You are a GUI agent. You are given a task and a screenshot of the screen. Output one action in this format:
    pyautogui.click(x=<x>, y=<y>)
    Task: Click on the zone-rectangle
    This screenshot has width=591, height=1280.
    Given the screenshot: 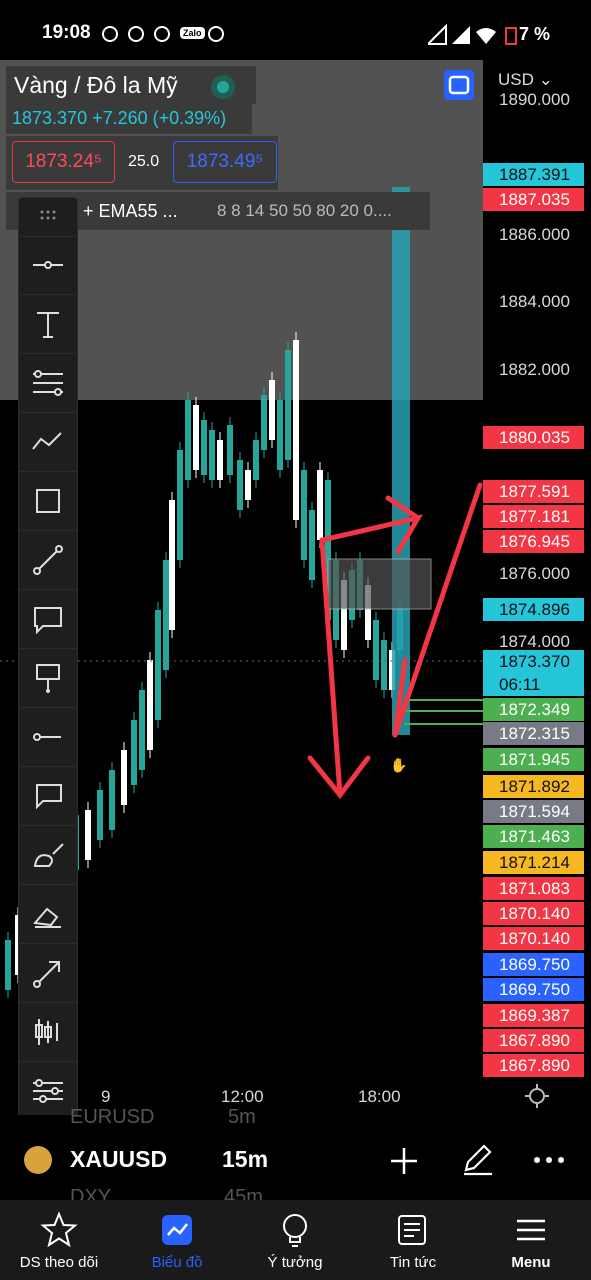 What is the action you would take?
    pyautogui.click(x=379, y=584)
    